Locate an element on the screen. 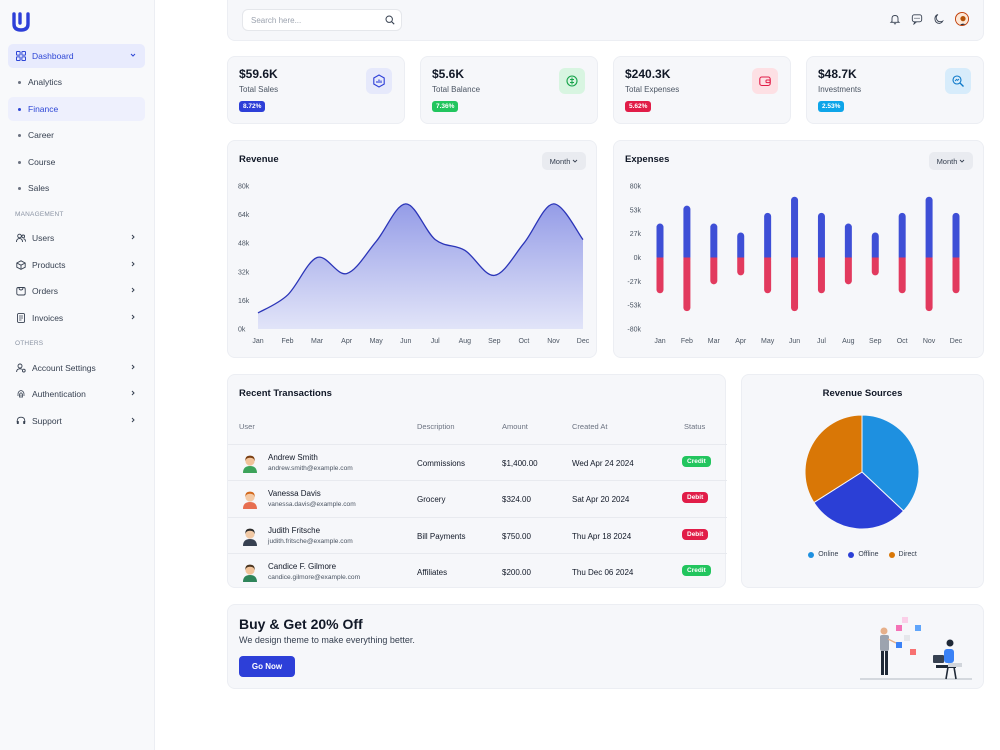  created-at-cell: Thu Apr 18 2024 is located at coordinates (602, 536).